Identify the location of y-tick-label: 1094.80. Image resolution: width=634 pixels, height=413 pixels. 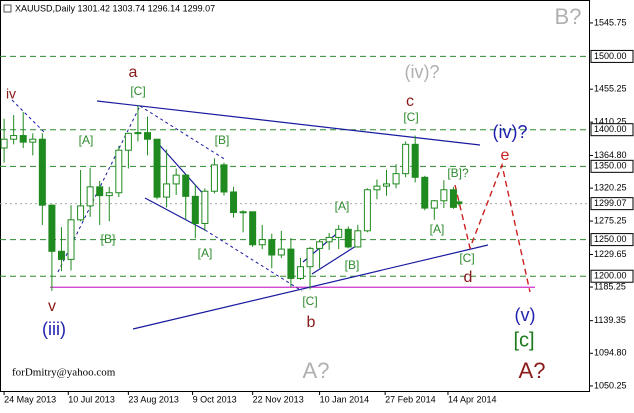
(610, 353).